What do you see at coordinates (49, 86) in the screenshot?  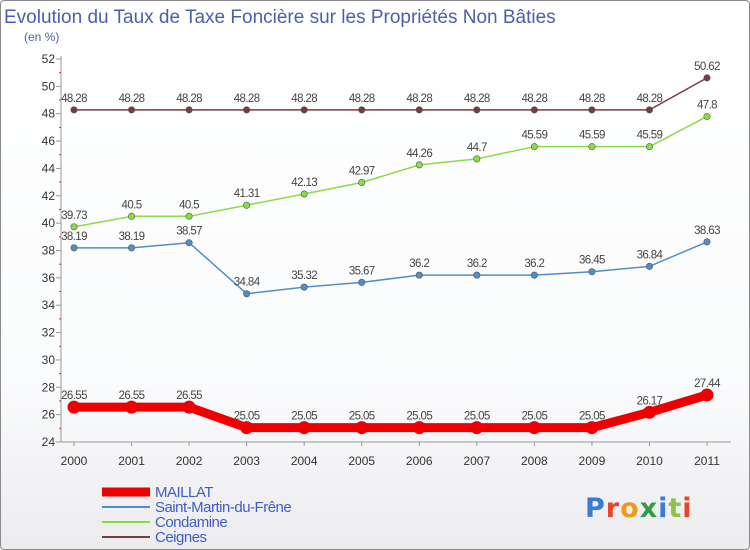 I see `y-tick-label: 50` at bounding box center [49, 86].